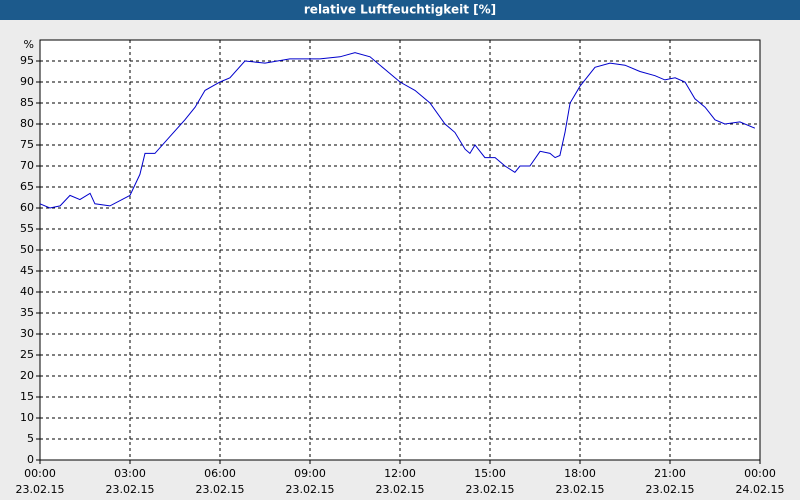  What do you see at coordinates (27, 228) in the screenshot?
I see `y-tick-label: 55` at bounding box center [27, 228].